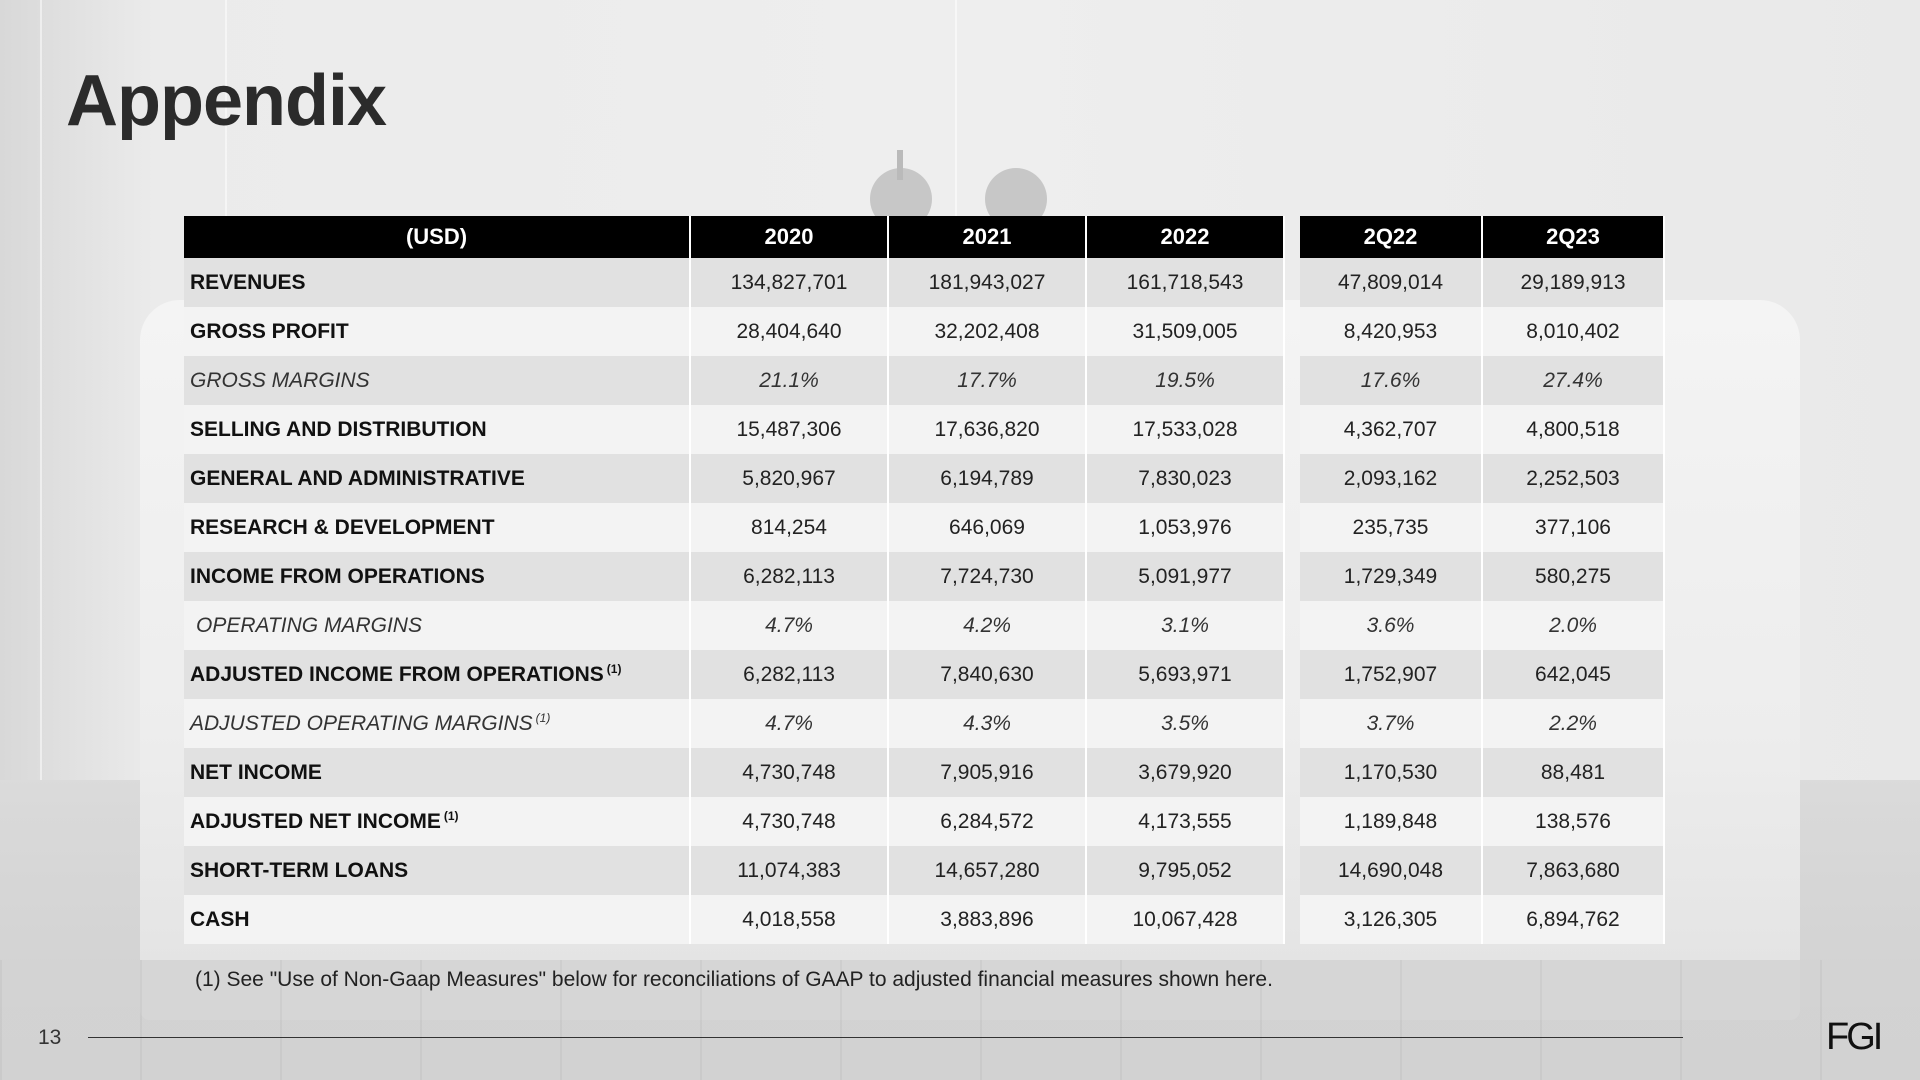  What do you see at coordinates (987, 478) in the screenshot?
I see `cell-value: 6,194,789` at bounding box center [987, 478].